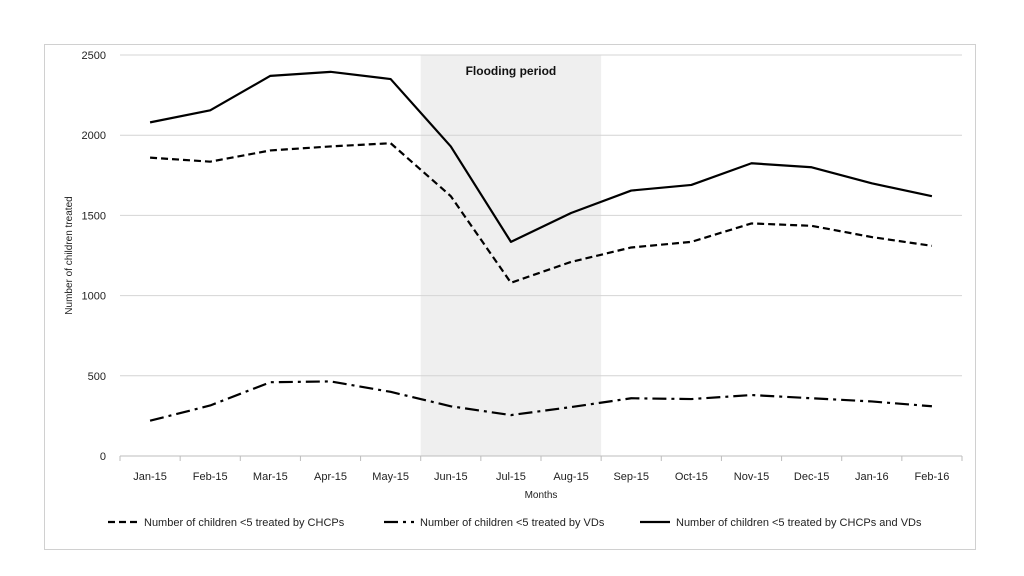 The height and width of the screenshot is (576, 1024). I want to click on shade-layer, so click(511, 255).